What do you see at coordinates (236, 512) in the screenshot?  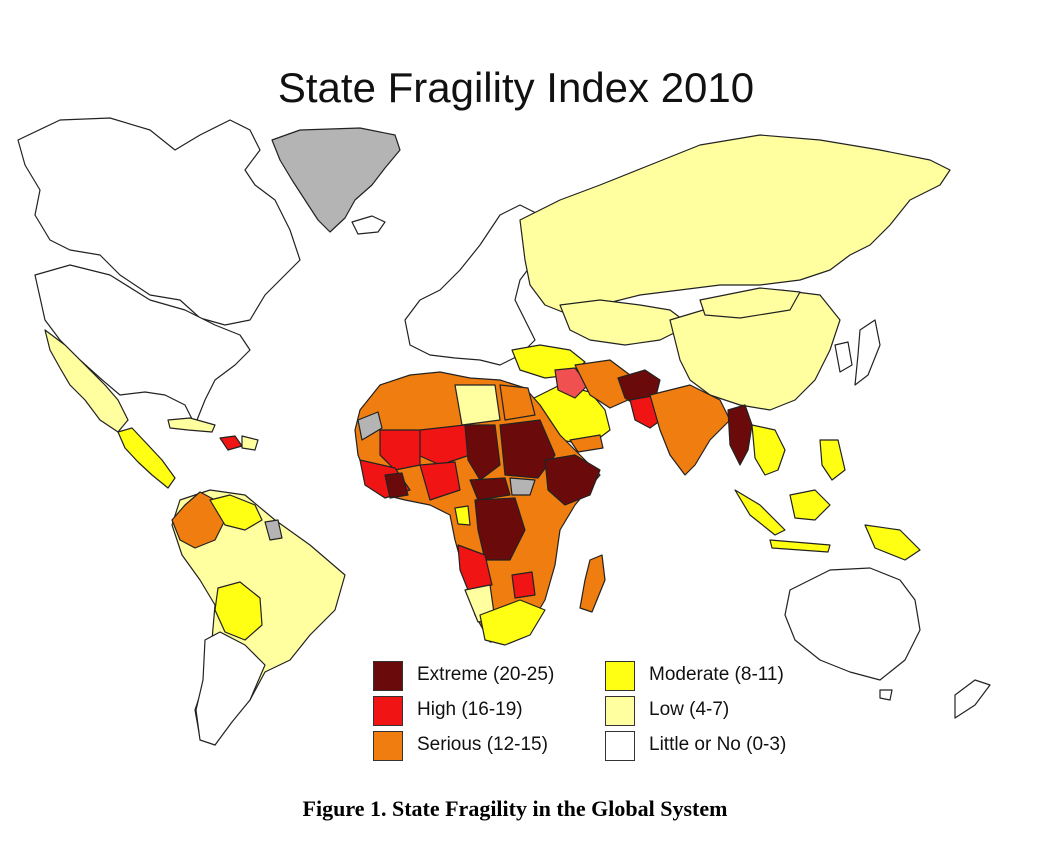 I see `venezuela` at bounding box center [236, 512].